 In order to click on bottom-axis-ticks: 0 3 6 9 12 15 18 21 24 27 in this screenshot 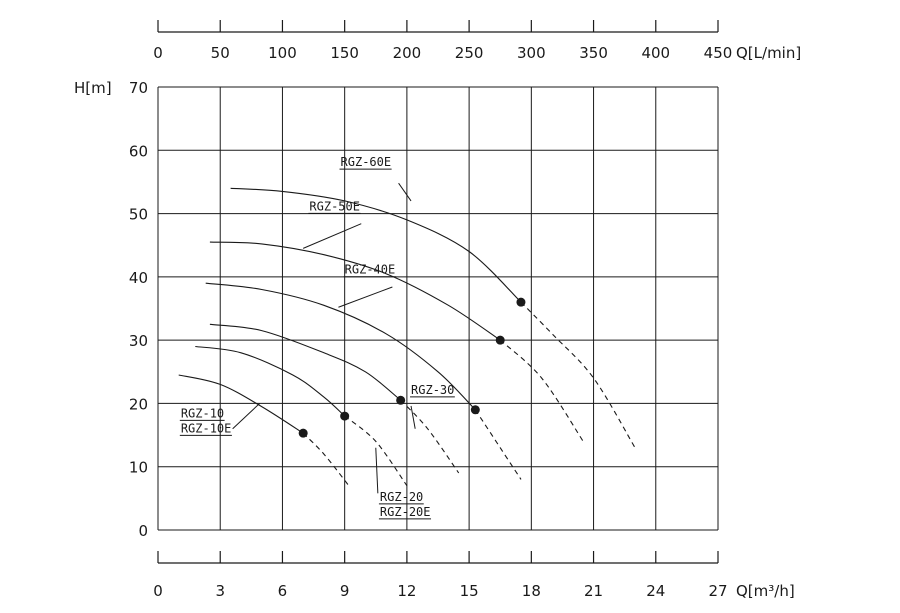, I will do `click(440, 575)`.